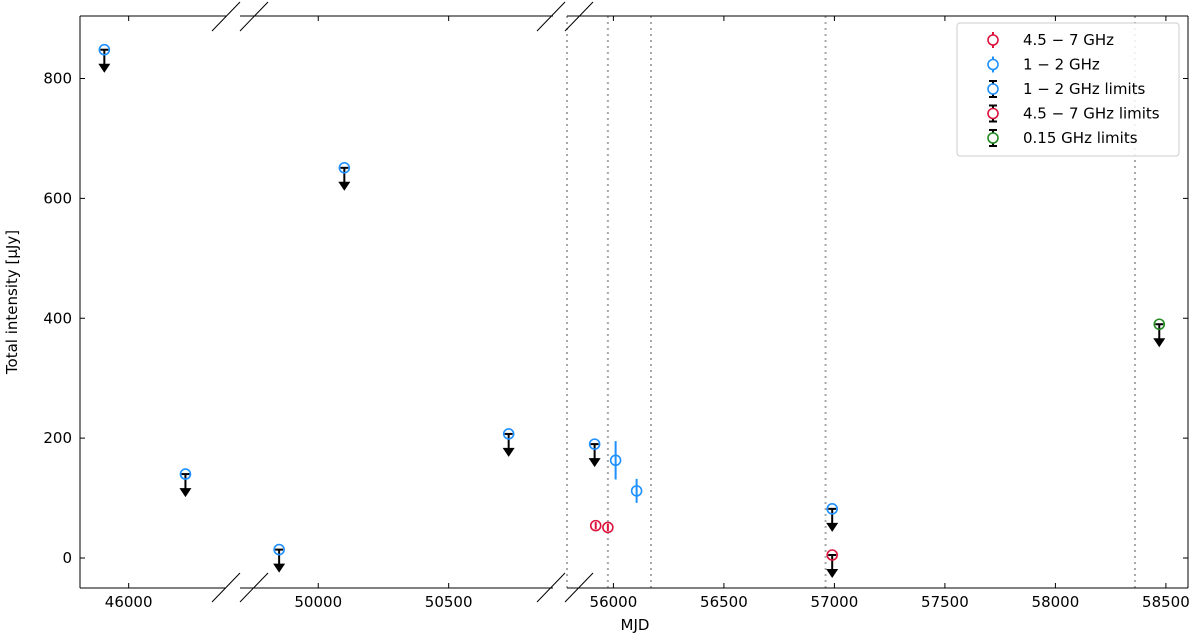 This screenshot has height=640, width=1200. I want to click on legend-label: 1 − 2 GHz, so click(1061, 65).